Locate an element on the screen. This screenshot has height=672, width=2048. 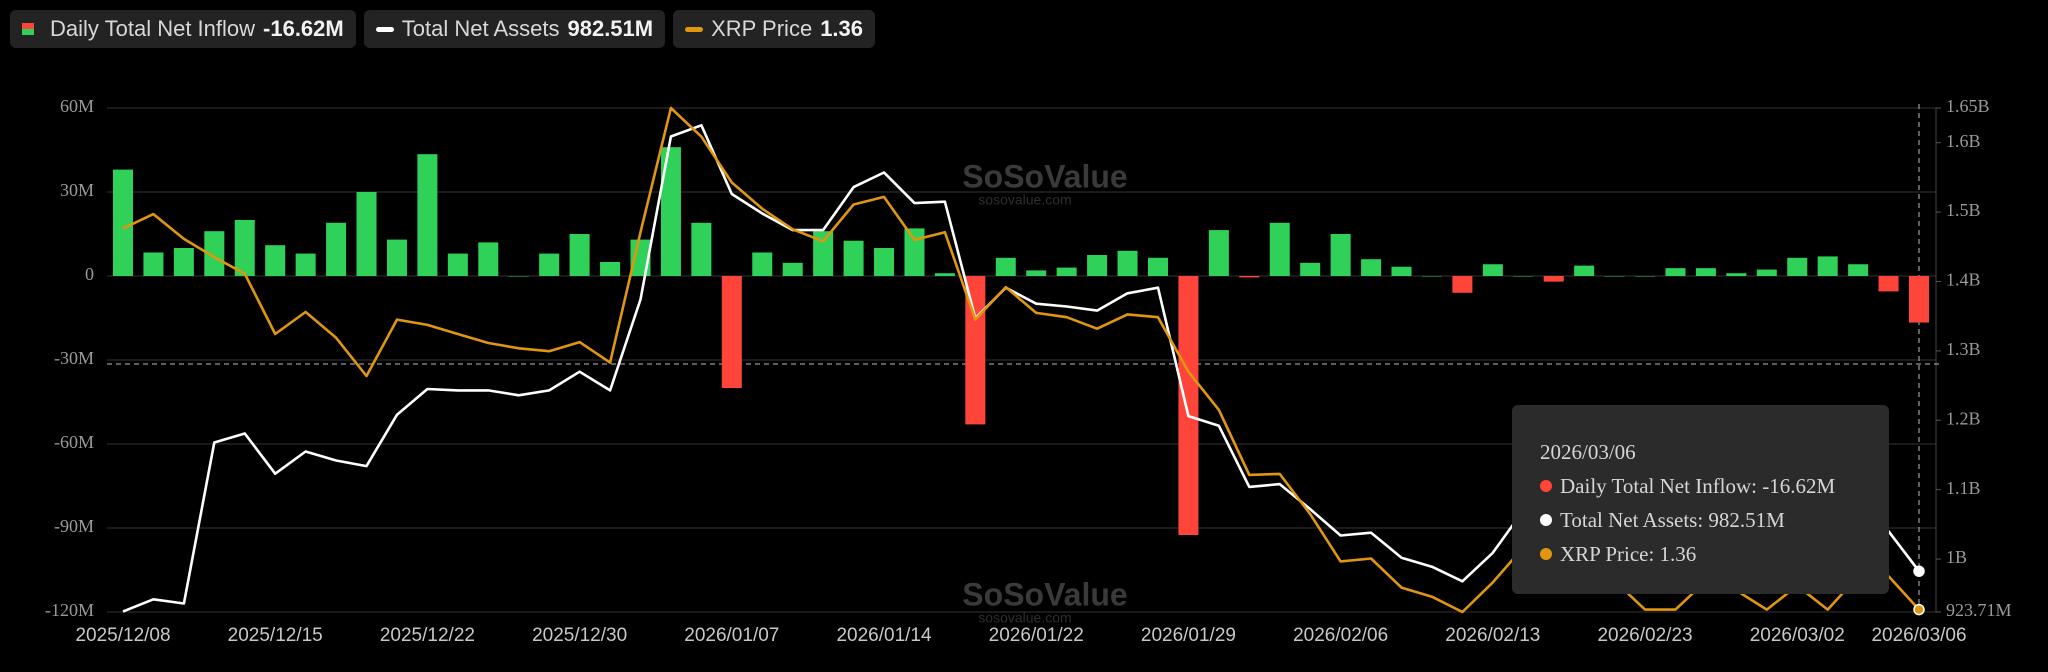
legend-item: Total Net Assets 982.51M is located at coordinates (514, 29).